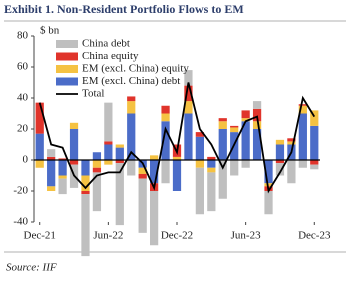 This screenshot has width=350, height=285. I want to click on x-tick-label: Dec-21, so click(40, 236).